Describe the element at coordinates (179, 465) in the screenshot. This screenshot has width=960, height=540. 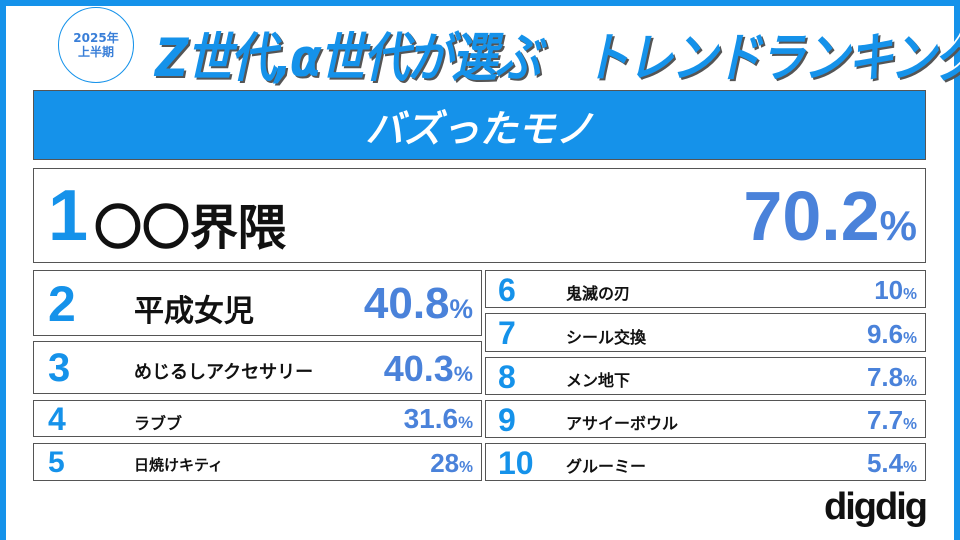
I see `item-name: 日焼けキティ` at that location.